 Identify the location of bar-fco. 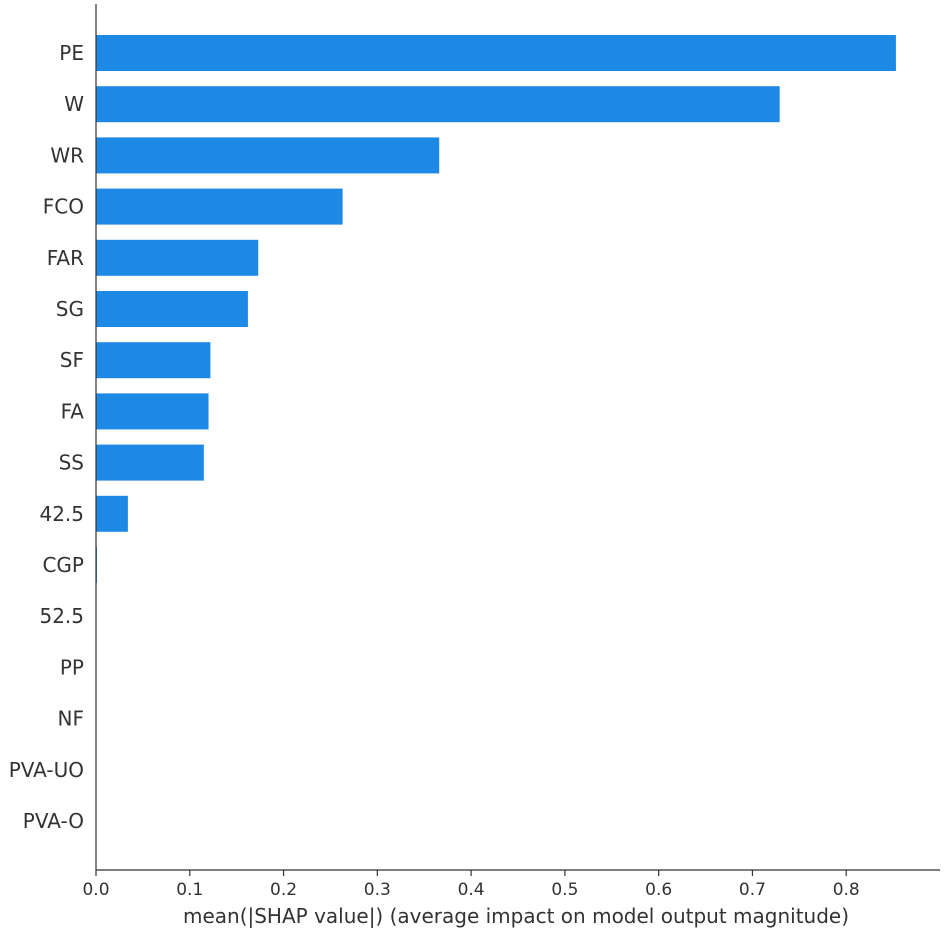
(219, 206).